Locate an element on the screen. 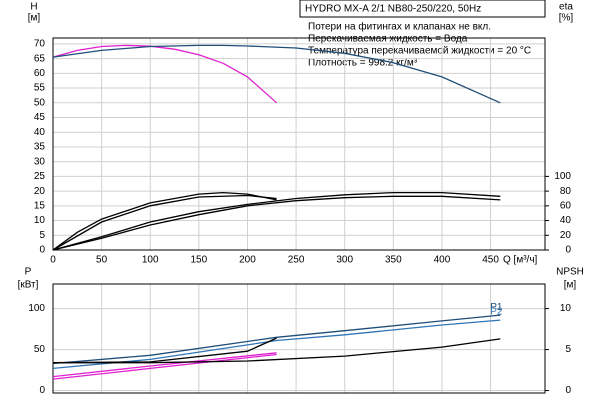 This screenshot has width=600, height=400. y2-tick-label: 60 is located at coordinates (566, 205).